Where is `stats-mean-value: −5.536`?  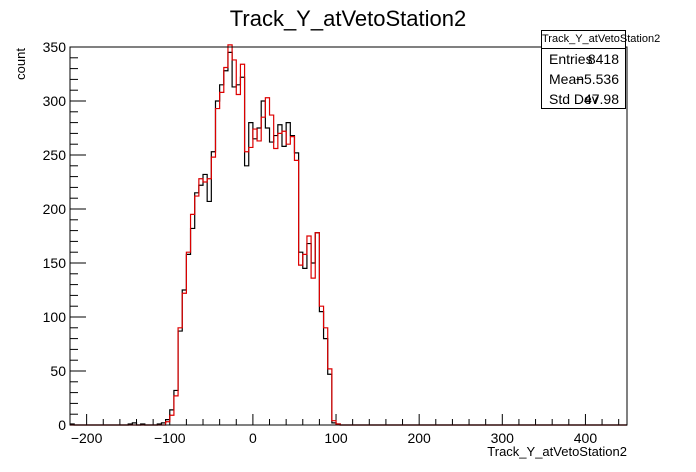 stats-mean-value: −5.536 is located at coordinates (597, 79).